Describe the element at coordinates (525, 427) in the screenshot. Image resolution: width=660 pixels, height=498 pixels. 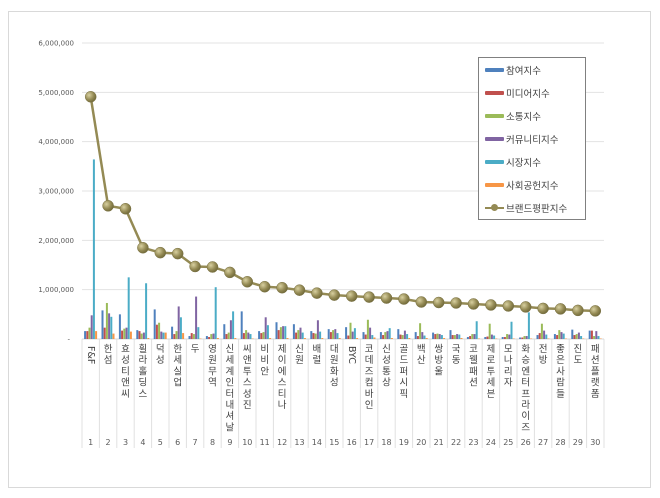
I see `x-category-label: 즈` at that location.